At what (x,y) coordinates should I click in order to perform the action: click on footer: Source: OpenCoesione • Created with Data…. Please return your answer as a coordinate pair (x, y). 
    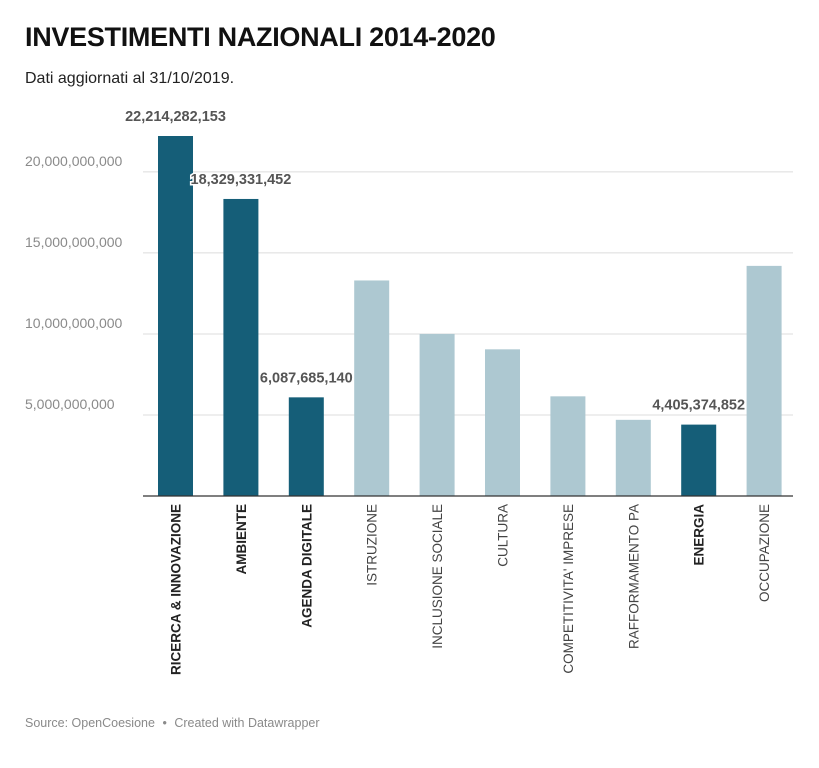
    Looking at the image, I should click on (172, 723).